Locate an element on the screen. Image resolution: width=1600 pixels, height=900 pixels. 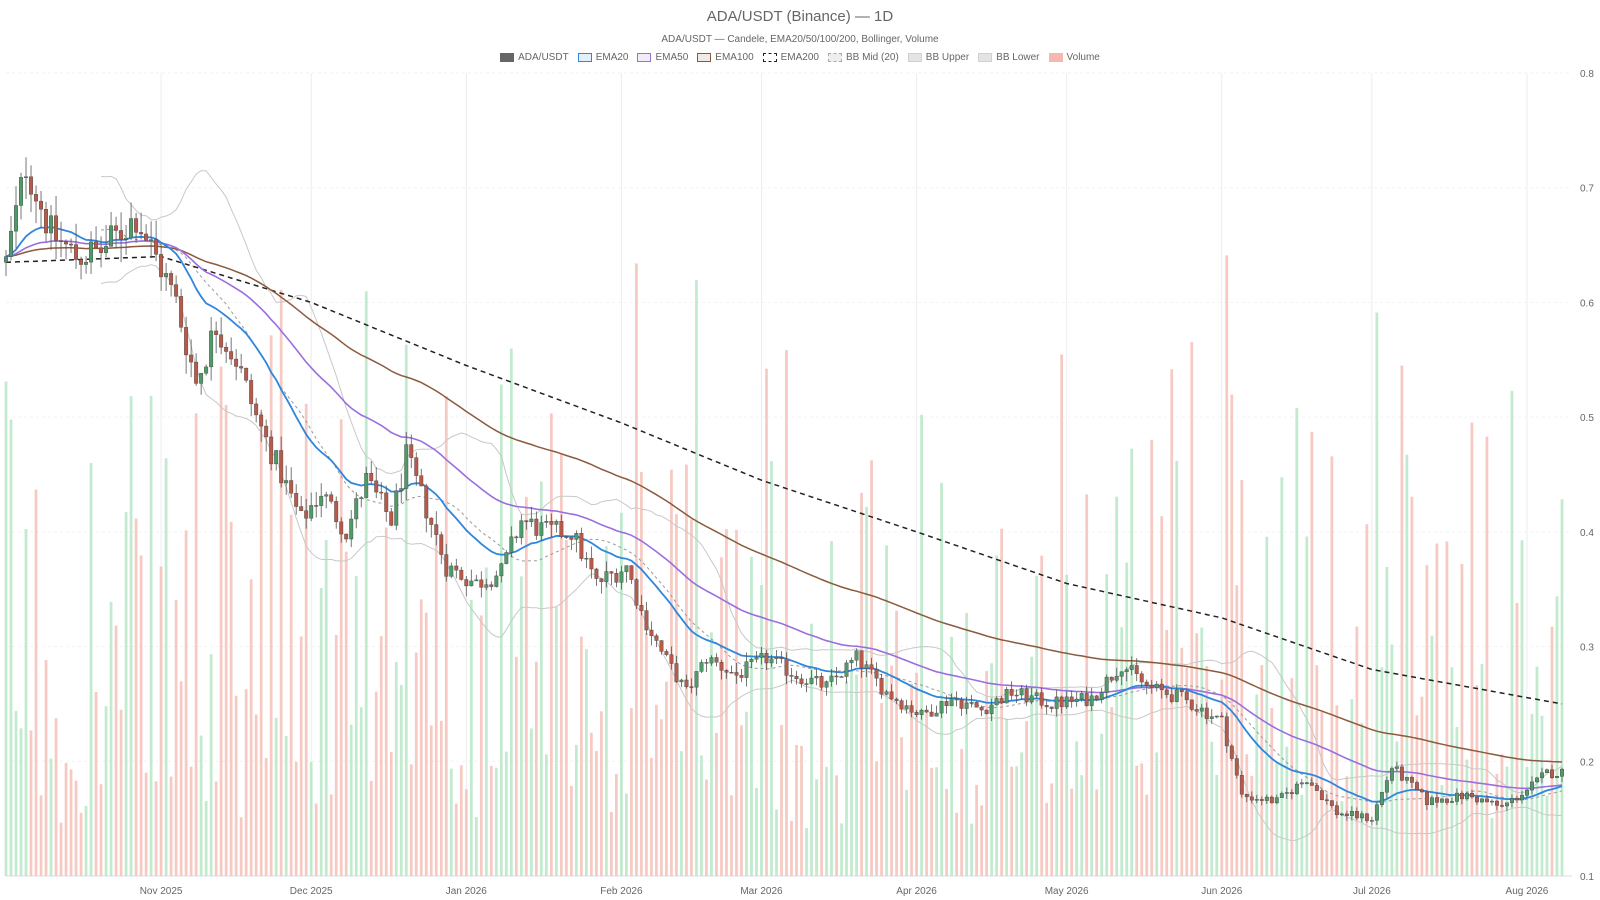
legend-item: BB Upper is located at coordinates (938, 57).